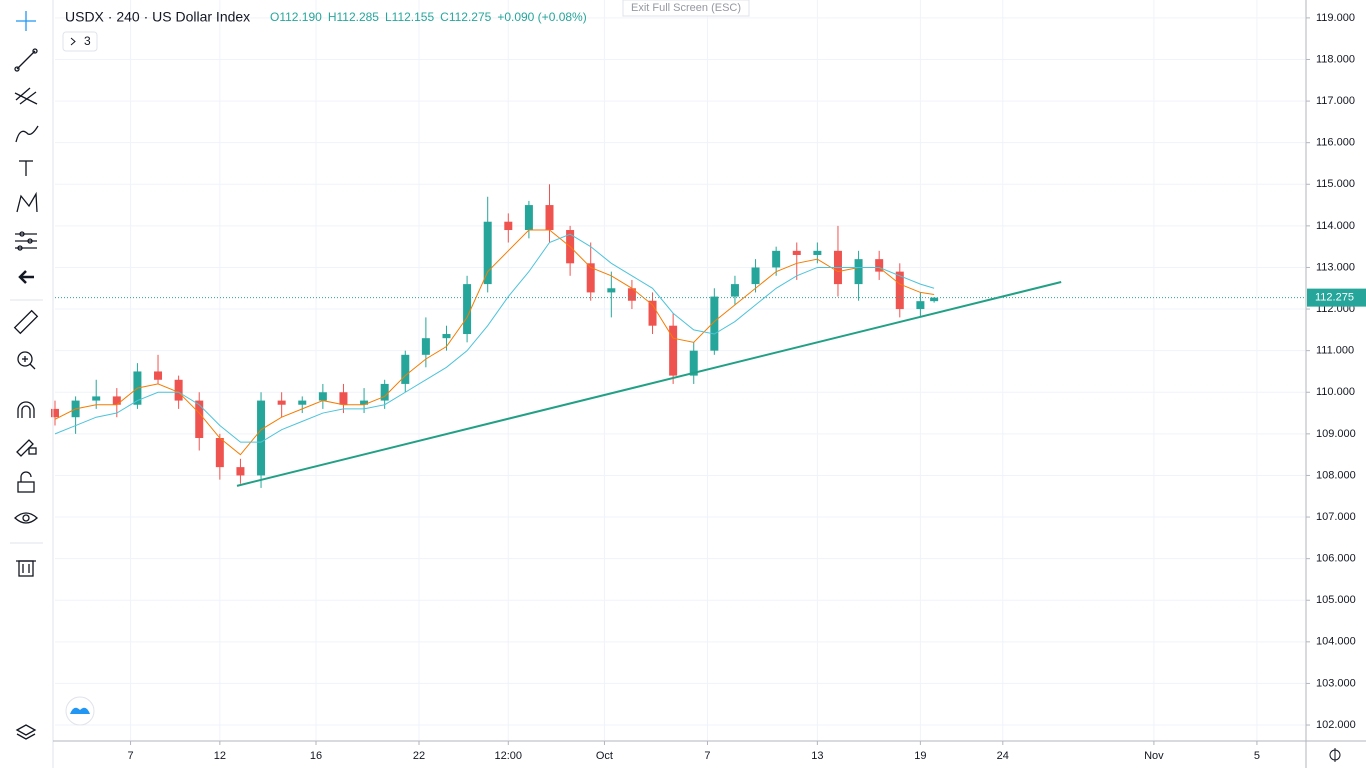 Image resolution: width=1366 pixels, height=768 pixels. What do you see at coordinates (1335, 143) in the screenshot?
I see `y-tick-label: 116.000` at bounding box center [1335, 143].